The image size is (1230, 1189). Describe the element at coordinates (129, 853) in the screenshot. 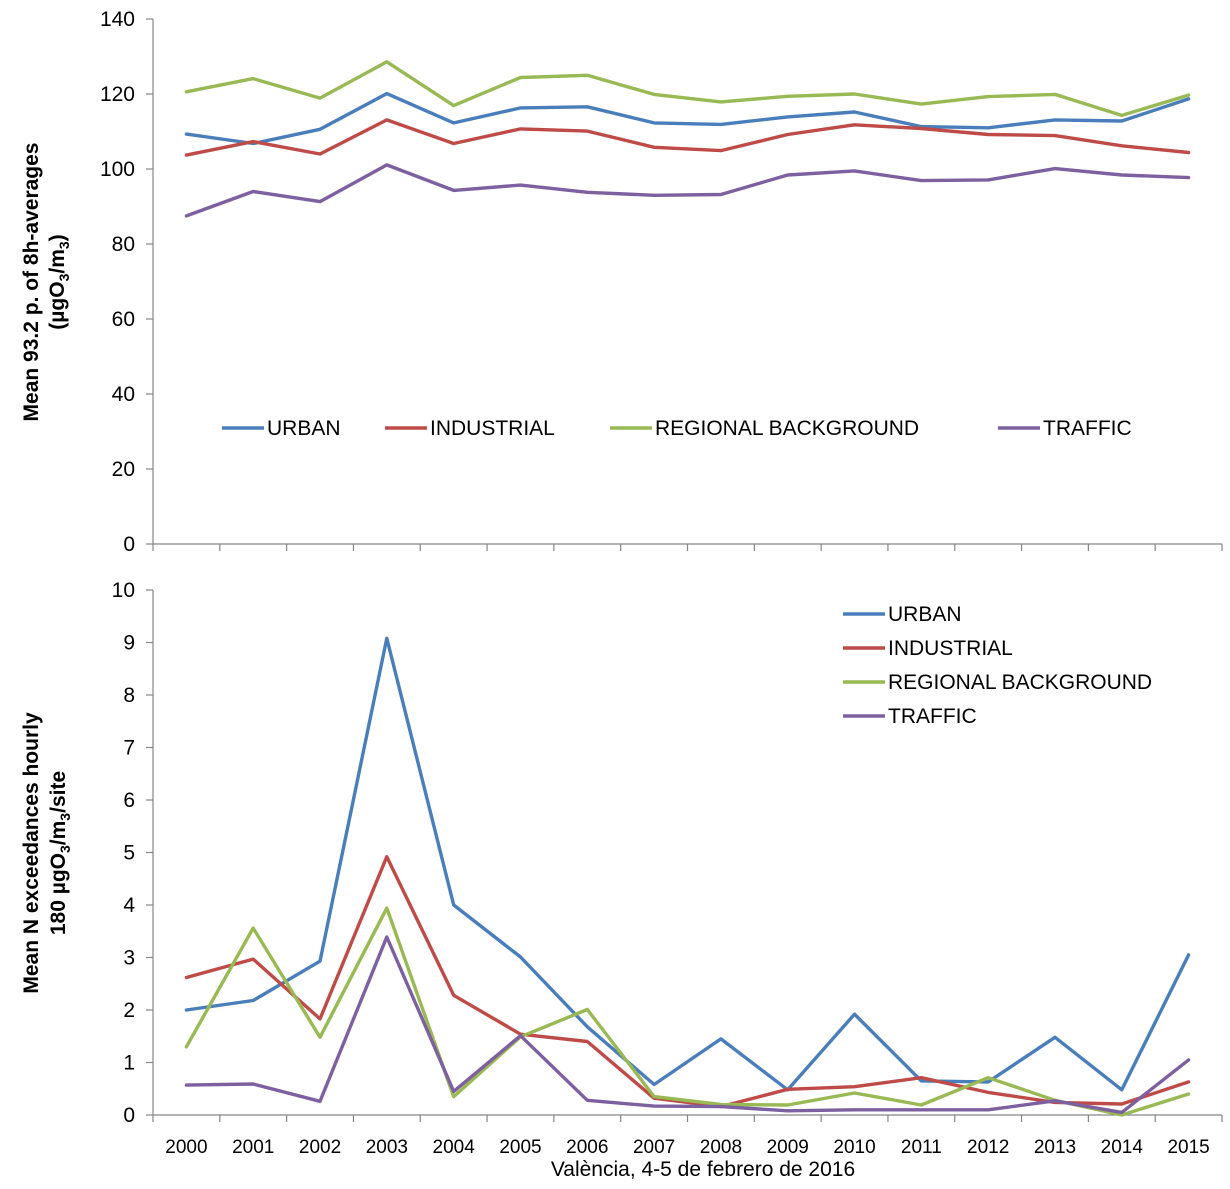

I see `y-tick-label: 5` at that location.